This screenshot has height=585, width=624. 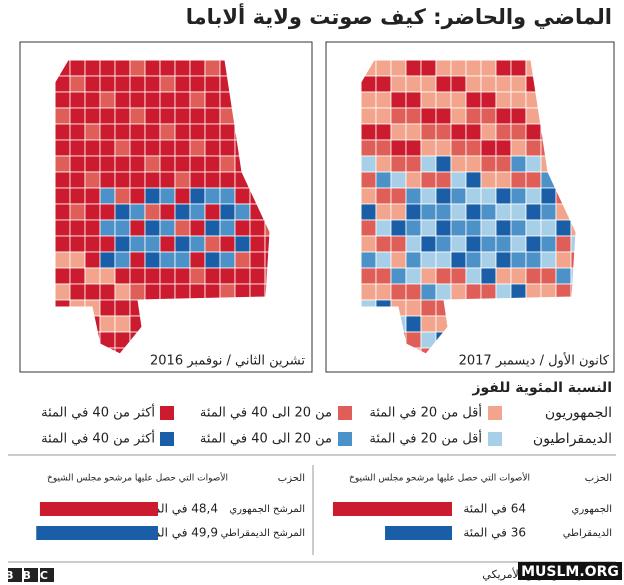 I want to click on logo: BBC, so click(x=31, y=575).